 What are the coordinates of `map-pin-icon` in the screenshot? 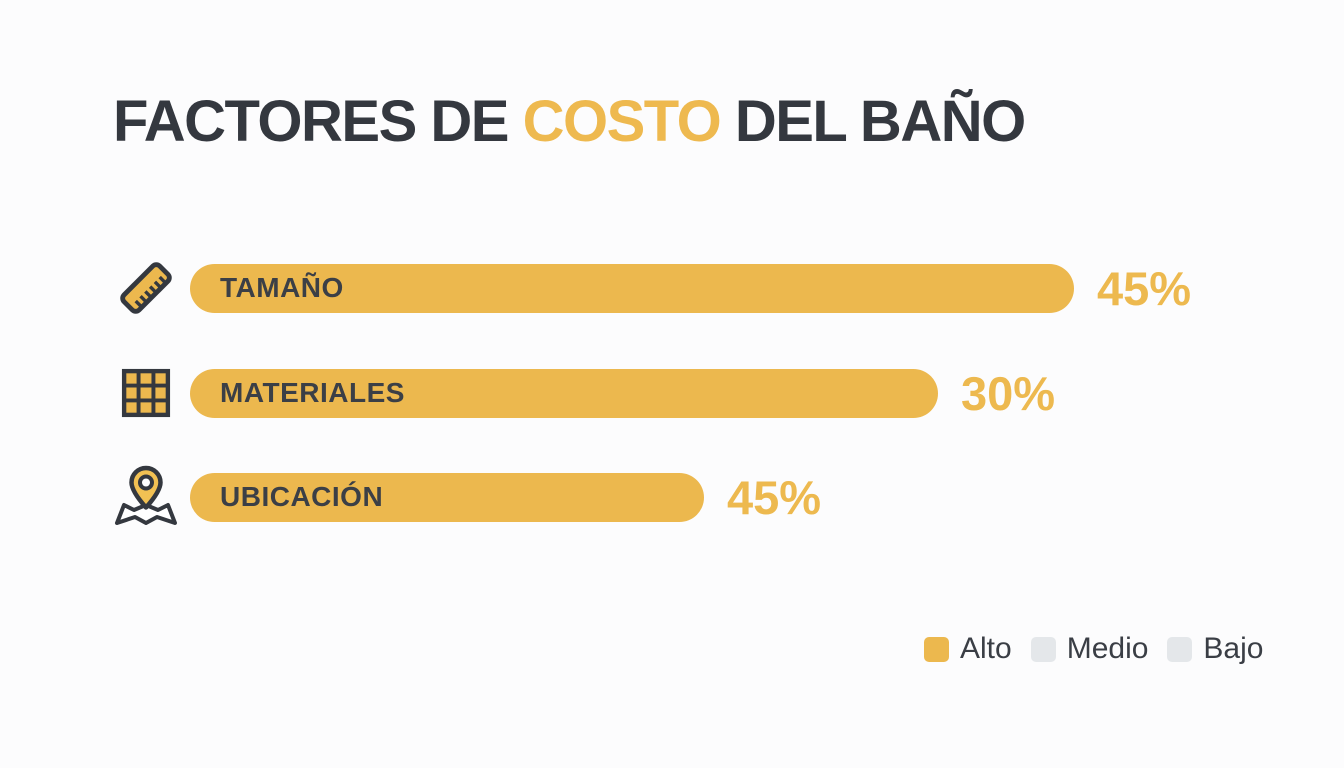 It's located at (146, 497).